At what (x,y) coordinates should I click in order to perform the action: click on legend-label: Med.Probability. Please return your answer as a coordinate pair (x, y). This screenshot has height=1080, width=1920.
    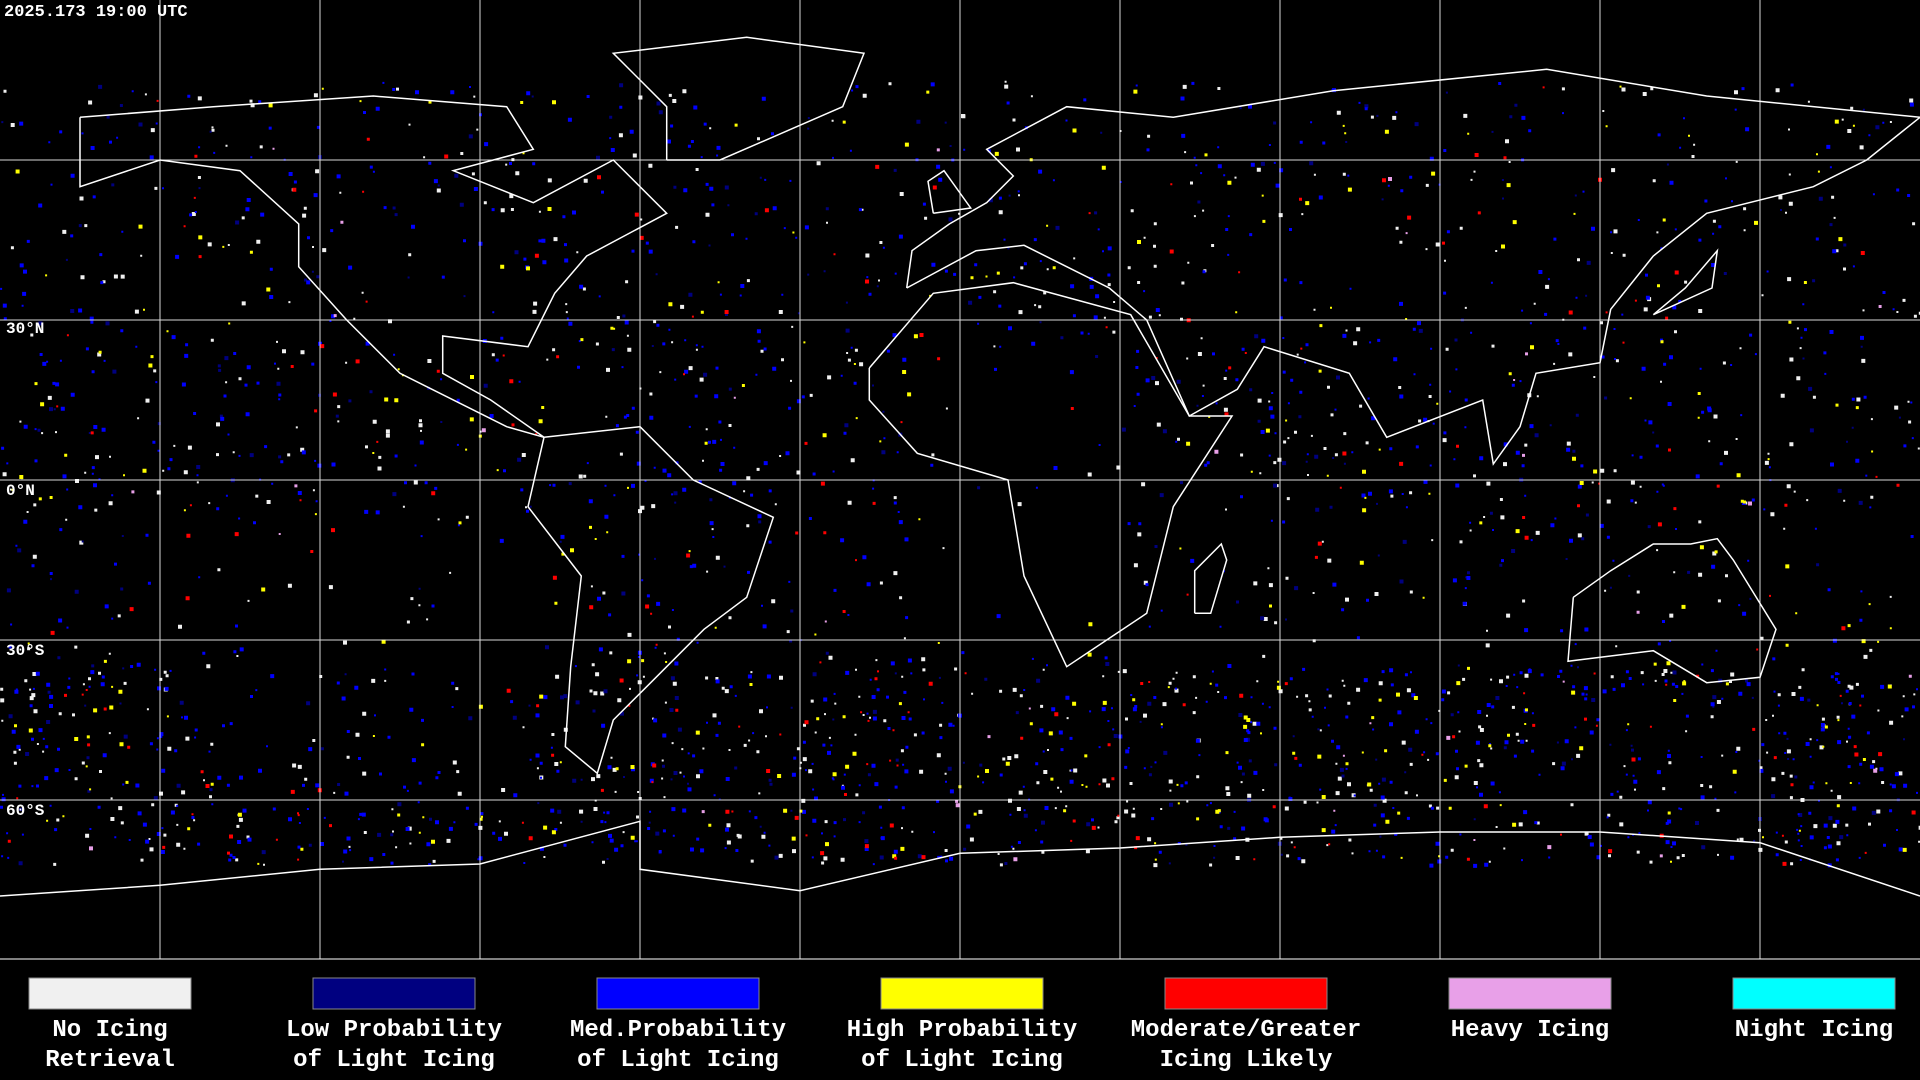
    Looking at the image, I should click on (678, 1030).